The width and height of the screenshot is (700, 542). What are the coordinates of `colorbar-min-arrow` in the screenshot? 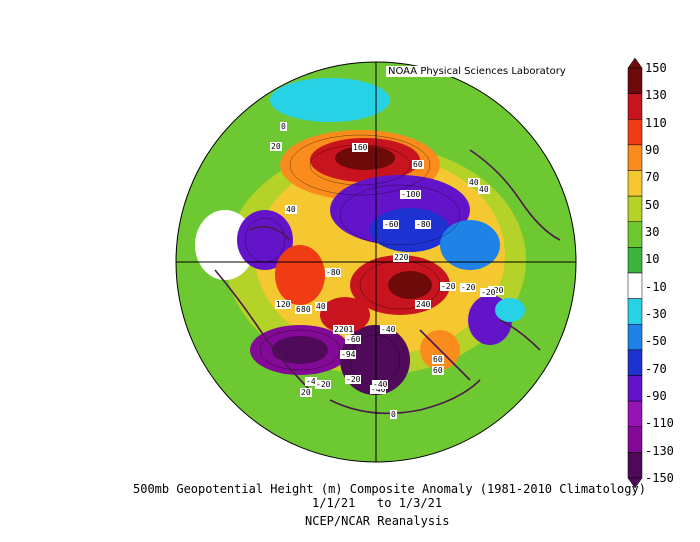 It's located at (635, 483).